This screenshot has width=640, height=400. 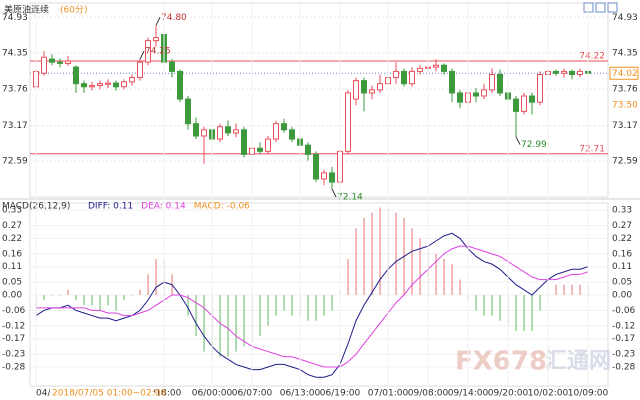 What do you see at coordinates (623, 326) in the screenshot?
I see `y-tick-label: -0.12` at bounding box center [623, 326].